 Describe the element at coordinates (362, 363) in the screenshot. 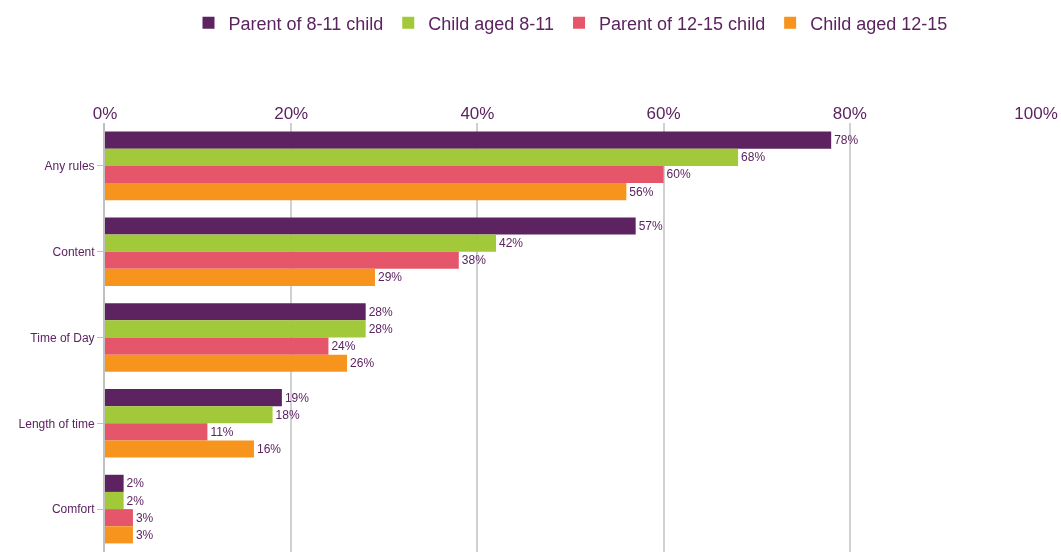

I see `data-label: 26%` at that location.